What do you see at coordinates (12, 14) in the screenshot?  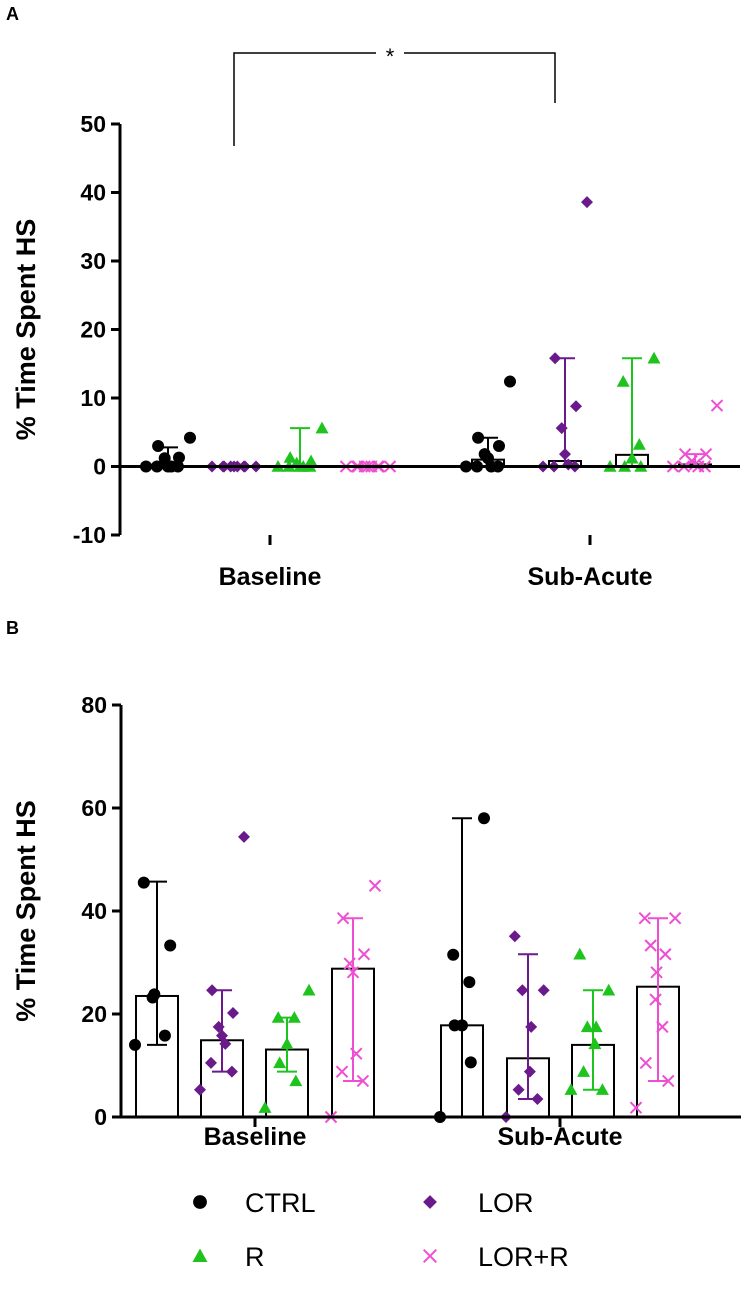 I see `panel-a-letter: A` at bounding box center [12, 14].